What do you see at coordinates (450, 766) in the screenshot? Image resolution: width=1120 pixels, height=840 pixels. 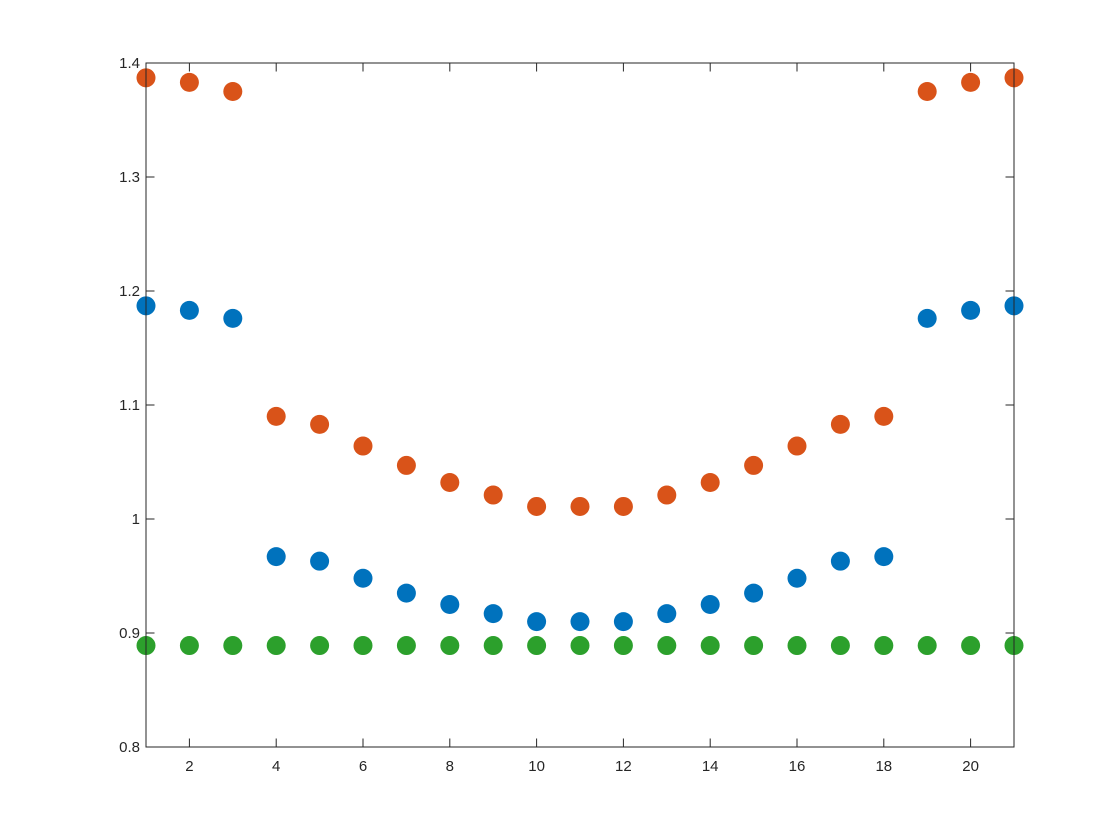 I see `x-tick-label: 8` at bounding box center [450, 766].